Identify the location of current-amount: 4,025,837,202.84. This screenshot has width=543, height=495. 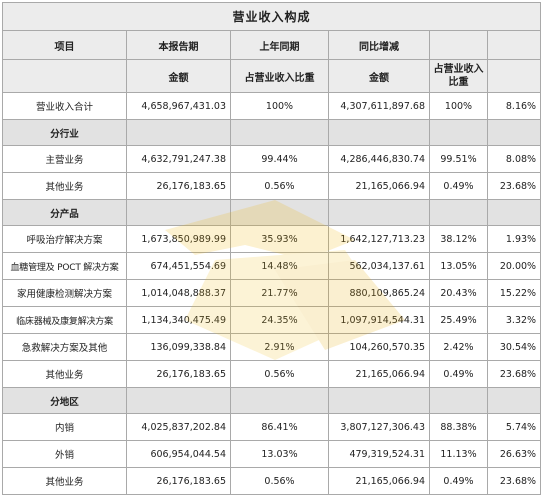
(178, 427).